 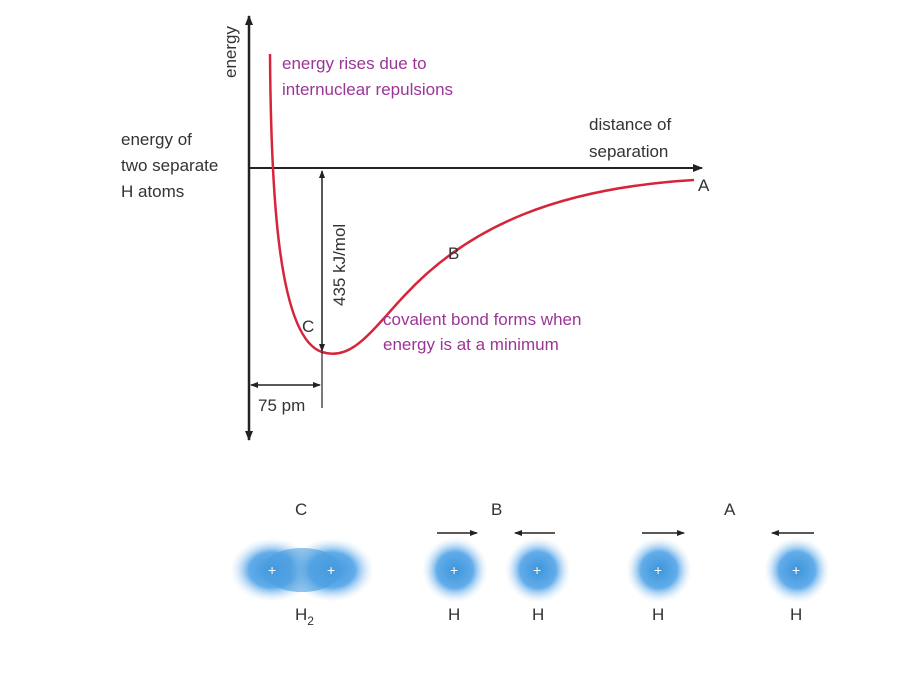 What do you see at coordinates (496, 509) in the screenshot?
I see `molecule-label: B` at bounding box center [496, 509].